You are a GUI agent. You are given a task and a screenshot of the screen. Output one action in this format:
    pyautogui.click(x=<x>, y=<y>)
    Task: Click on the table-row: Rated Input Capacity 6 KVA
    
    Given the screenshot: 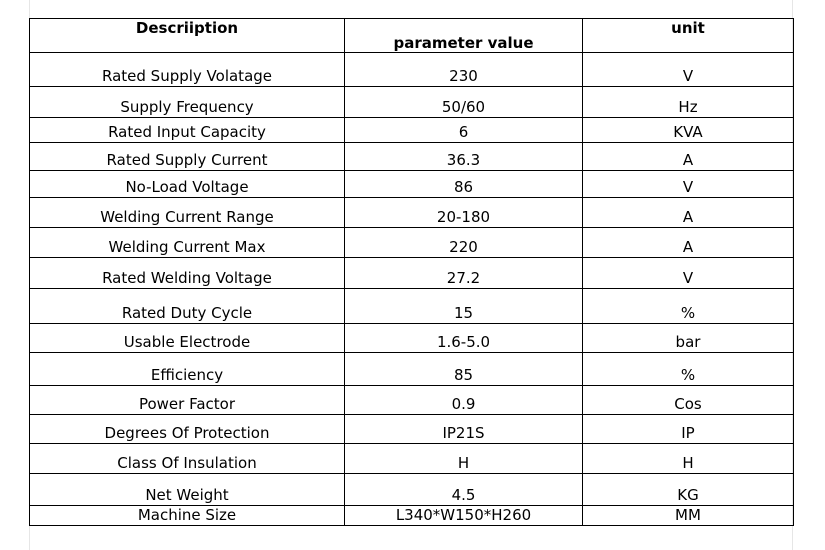 What is the action you would take?
    pyautogui.click(x=411, y=130)
    